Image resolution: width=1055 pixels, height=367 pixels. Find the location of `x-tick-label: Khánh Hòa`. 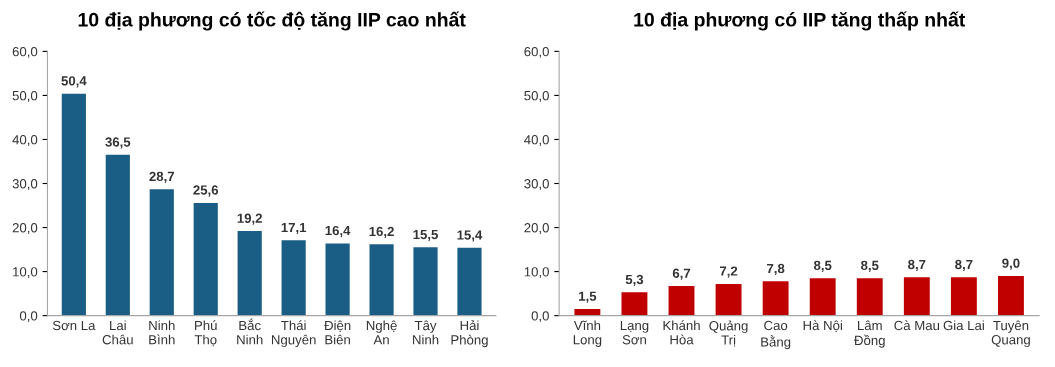

x-tick-label: Khánh Hòa is located at coordinates (681, 332).